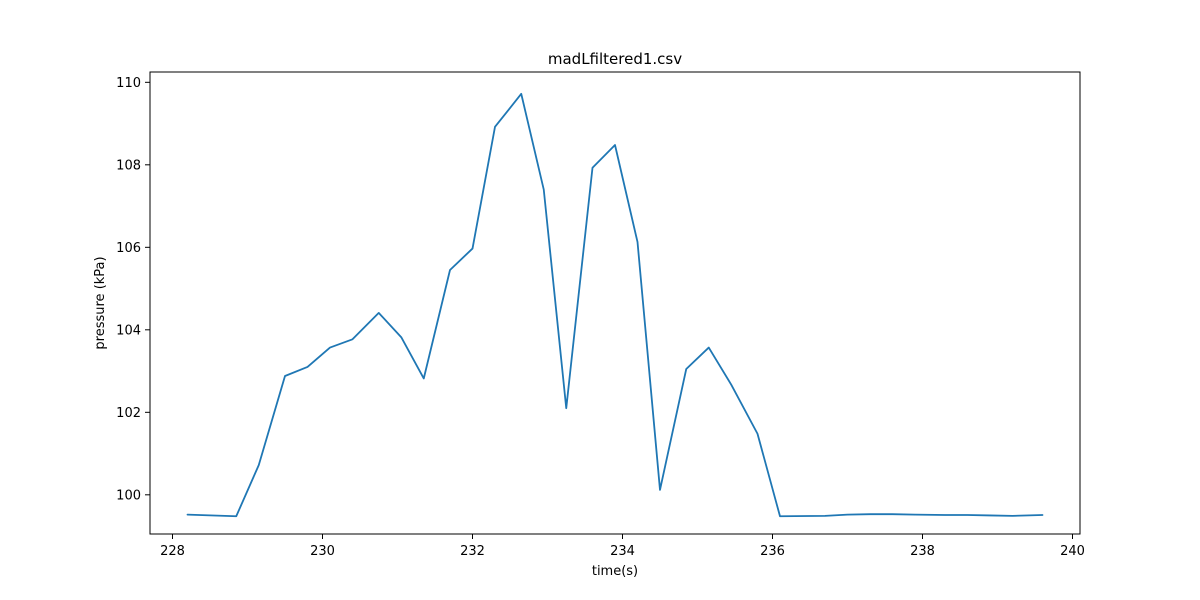 Image resolution: width=1200 pixels, height=600 pixels. Describe the element at coordinates (100, 302) in the screenshot. I see `y-axis-label: pressure (kPa)` at that location.